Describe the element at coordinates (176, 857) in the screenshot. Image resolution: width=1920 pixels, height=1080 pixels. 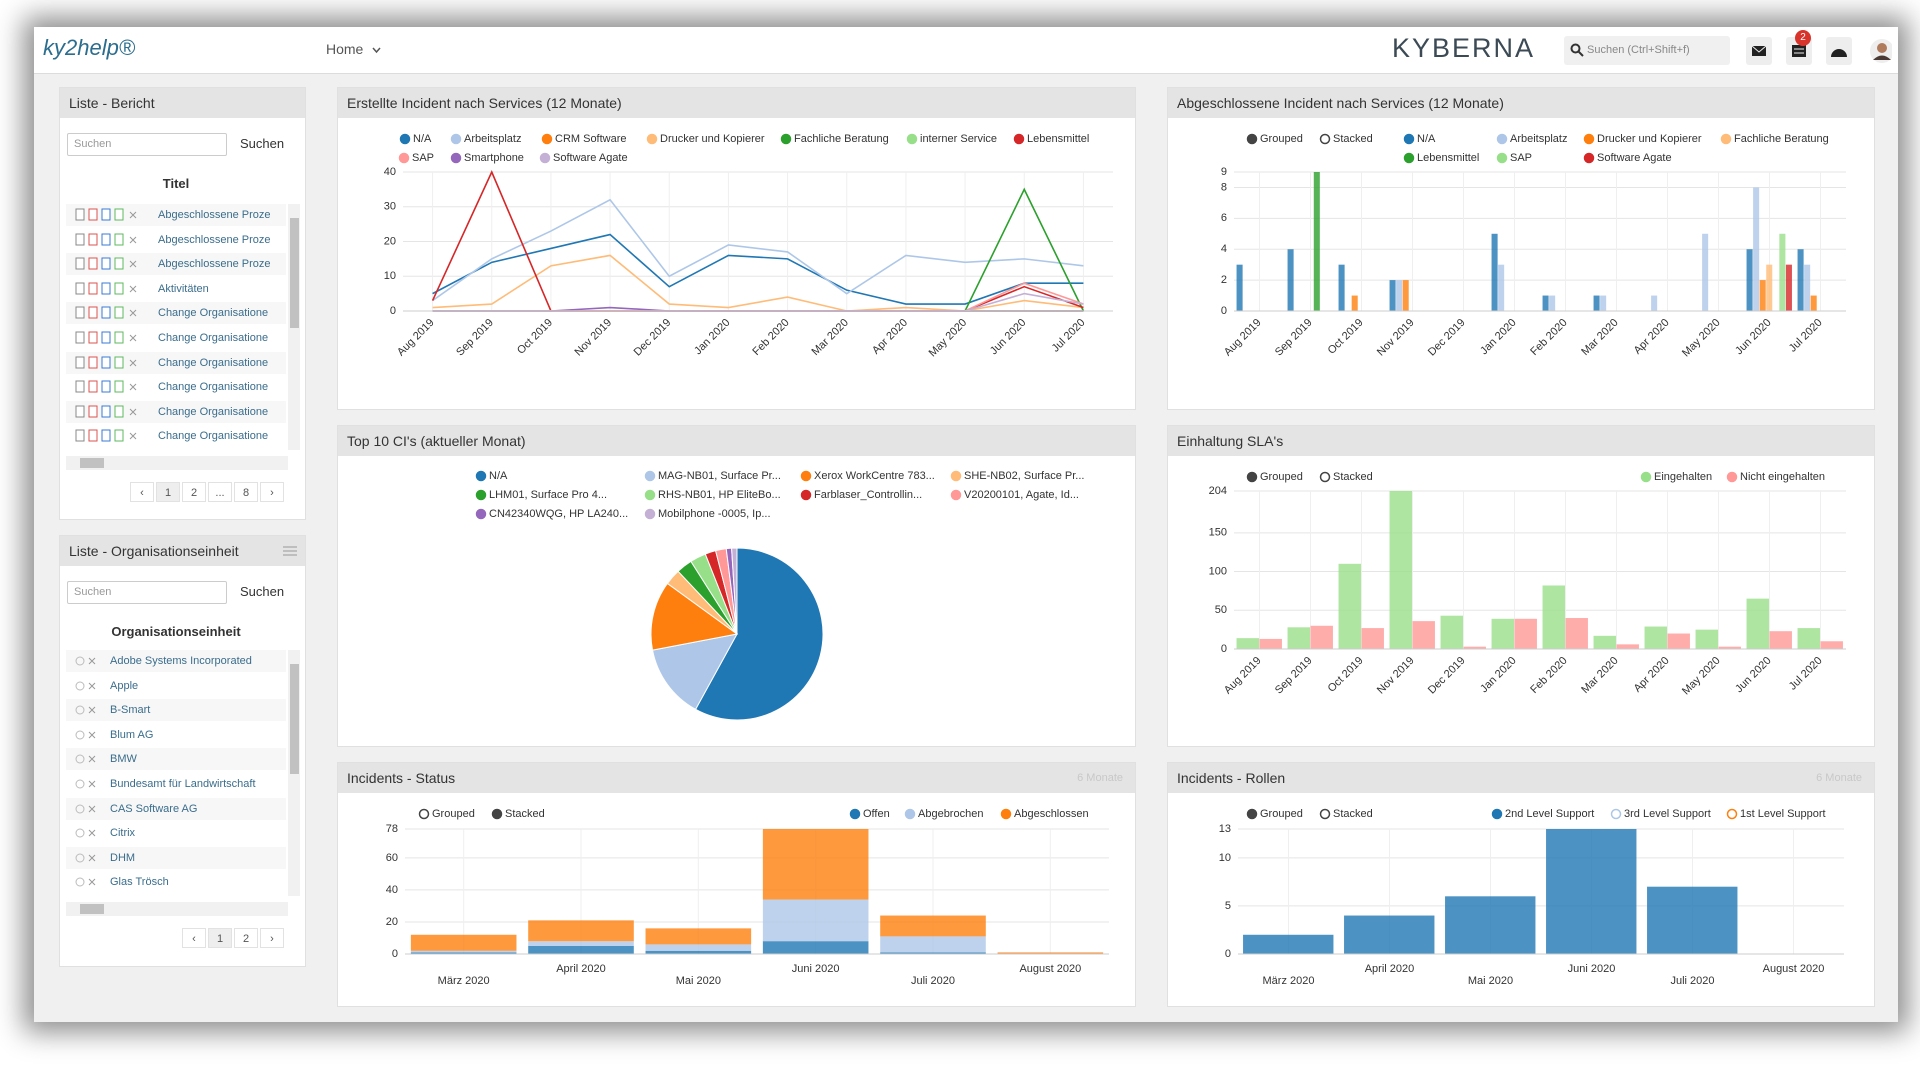
I see `list-row: DHM` at that location.